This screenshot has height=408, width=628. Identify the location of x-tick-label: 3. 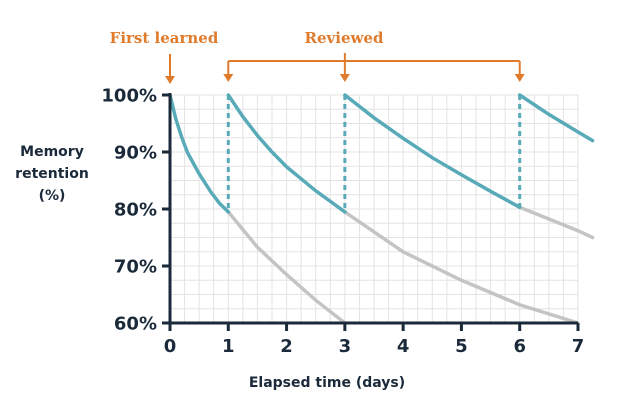
(345, 346).